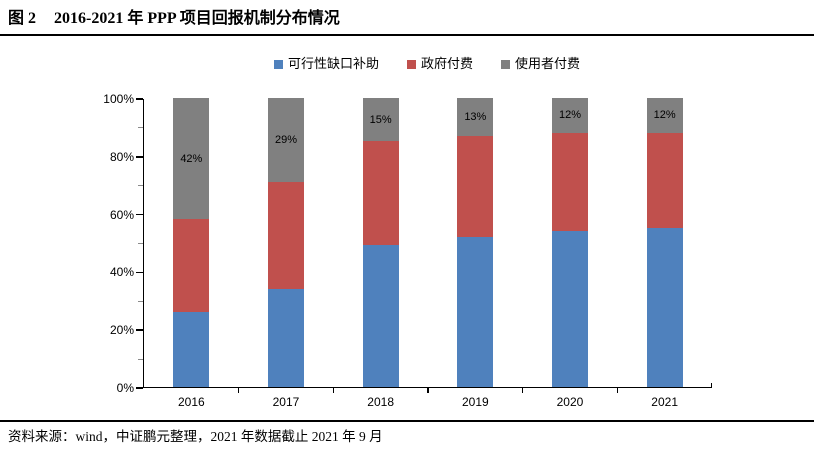 The height and width of the screenshot is (453, 814). I want to click on figure-number-label: 图 2, so click(22, 18).